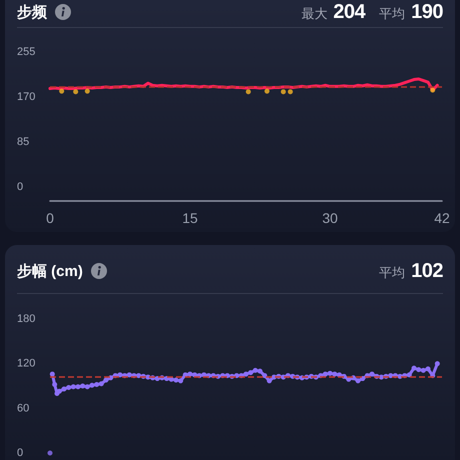  I want to click on x-tick-label: 0, so click(50, 218).